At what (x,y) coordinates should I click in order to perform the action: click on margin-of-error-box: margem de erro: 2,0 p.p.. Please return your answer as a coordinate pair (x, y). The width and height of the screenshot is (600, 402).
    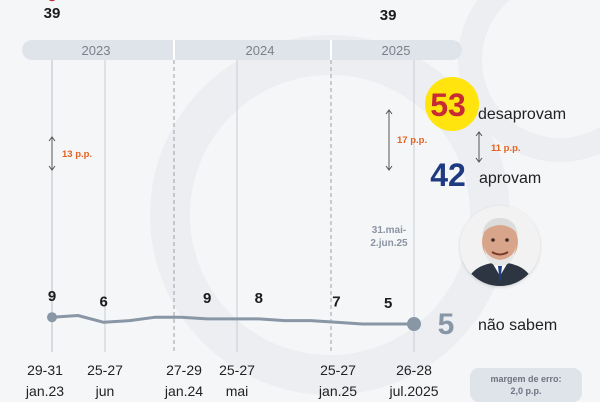
    Looking at the image, I should click on (526, 385).